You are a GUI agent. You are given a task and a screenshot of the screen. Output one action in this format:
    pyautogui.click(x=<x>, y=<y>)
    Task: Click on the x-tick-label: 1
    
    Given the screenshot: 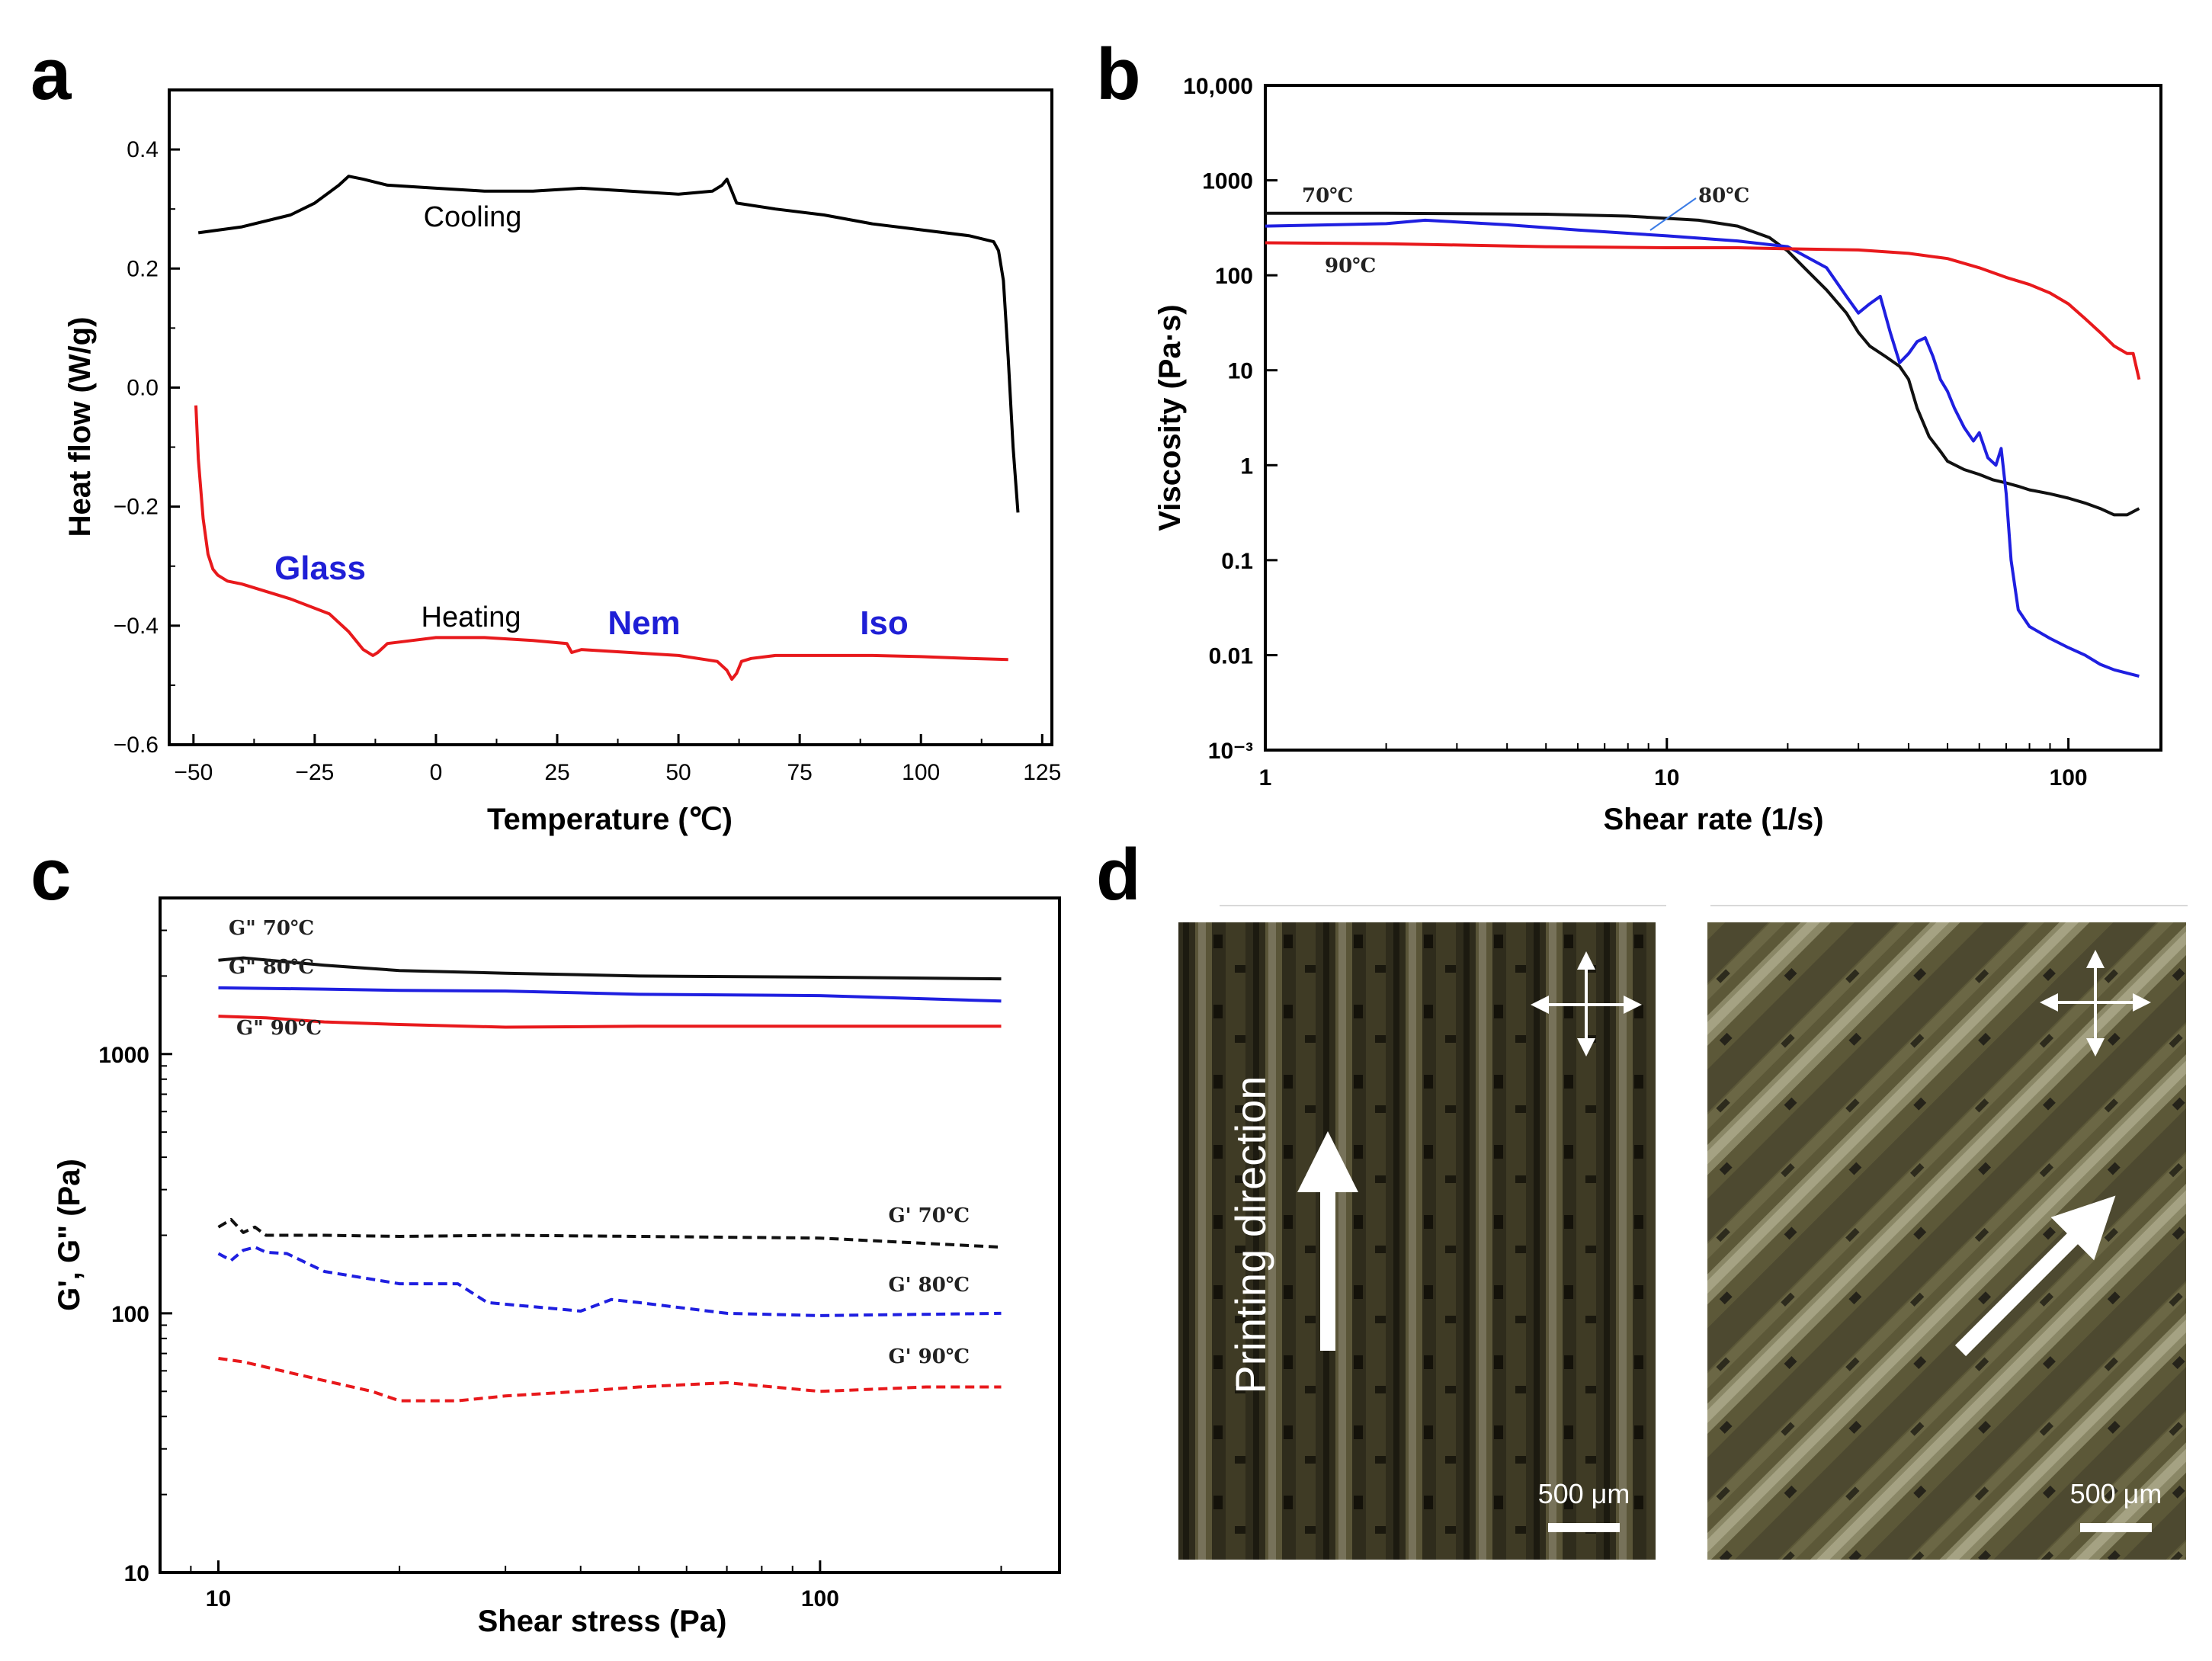 What is the action you would take?
    pyautogui.click(x=1265, y=777)
    